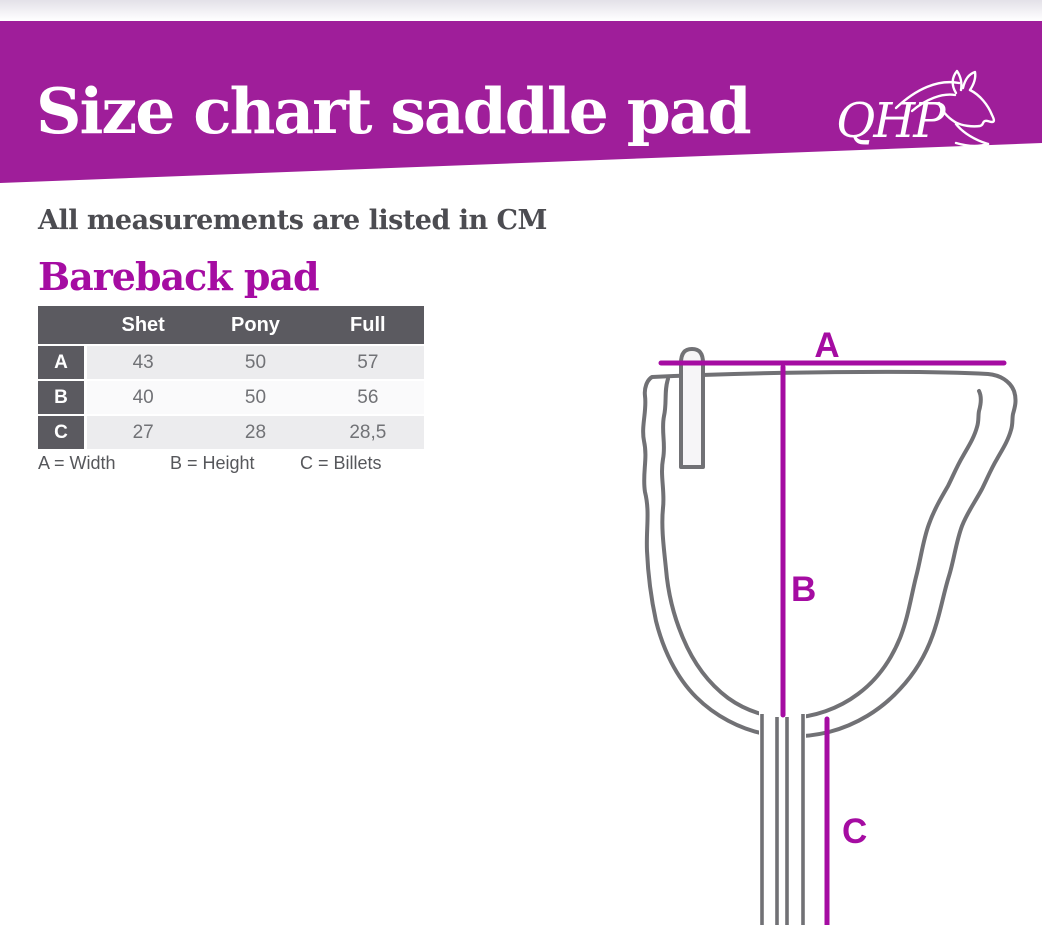 The width and height of the screenshot is (1042, 925). I want to click on measurement-label-a: A, so click(826, 346).